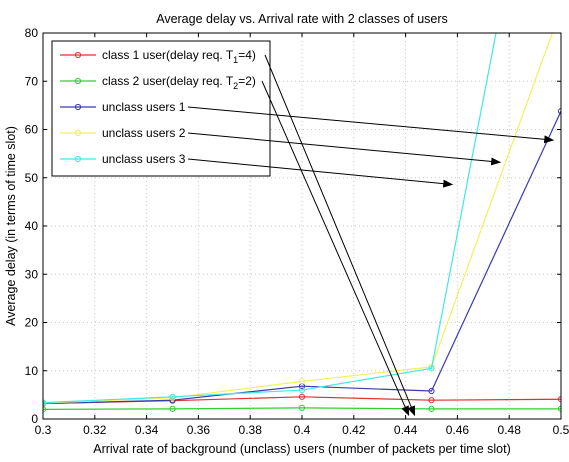  Describe the element at coordinates (32, 323) in the screenshot. I see `y-tick-label: 20` at that location.